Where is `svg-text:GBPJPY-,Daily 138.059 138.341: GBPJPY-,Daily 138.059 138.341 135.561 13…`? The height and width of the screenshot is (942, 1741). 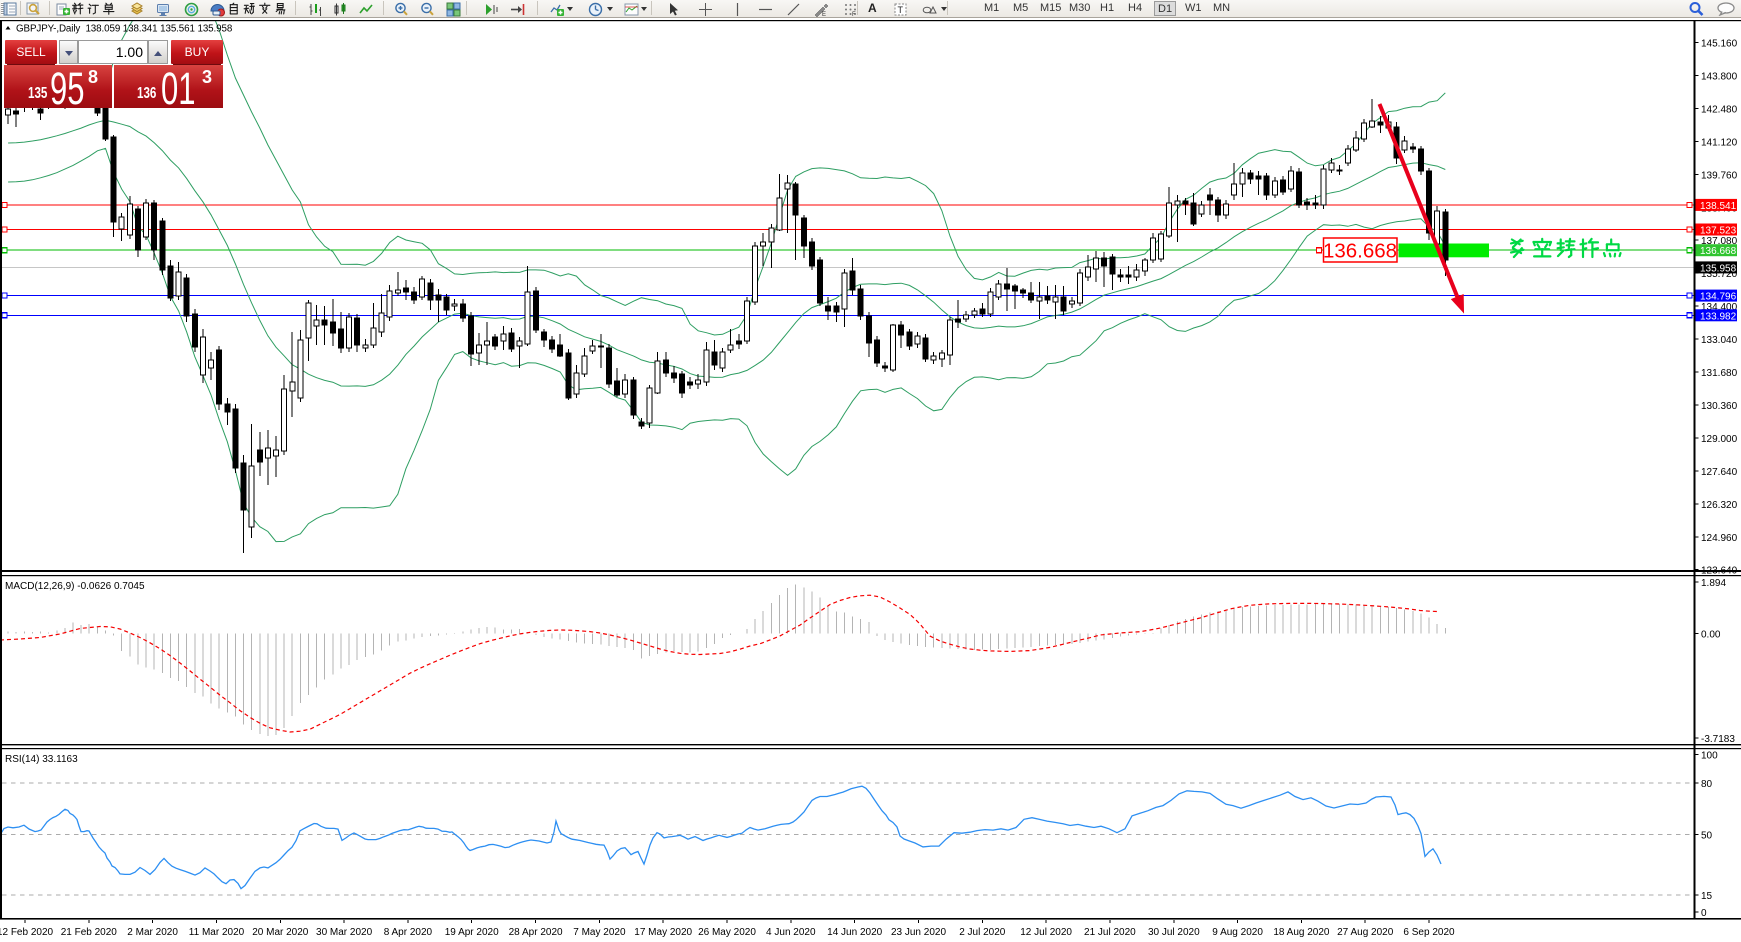
svg-text:GBPJPY-,Daily 138.059 138.341: GBPJPY-,Daily 138.059 138.341 135.561 13… is located at coordinates (124, 29).